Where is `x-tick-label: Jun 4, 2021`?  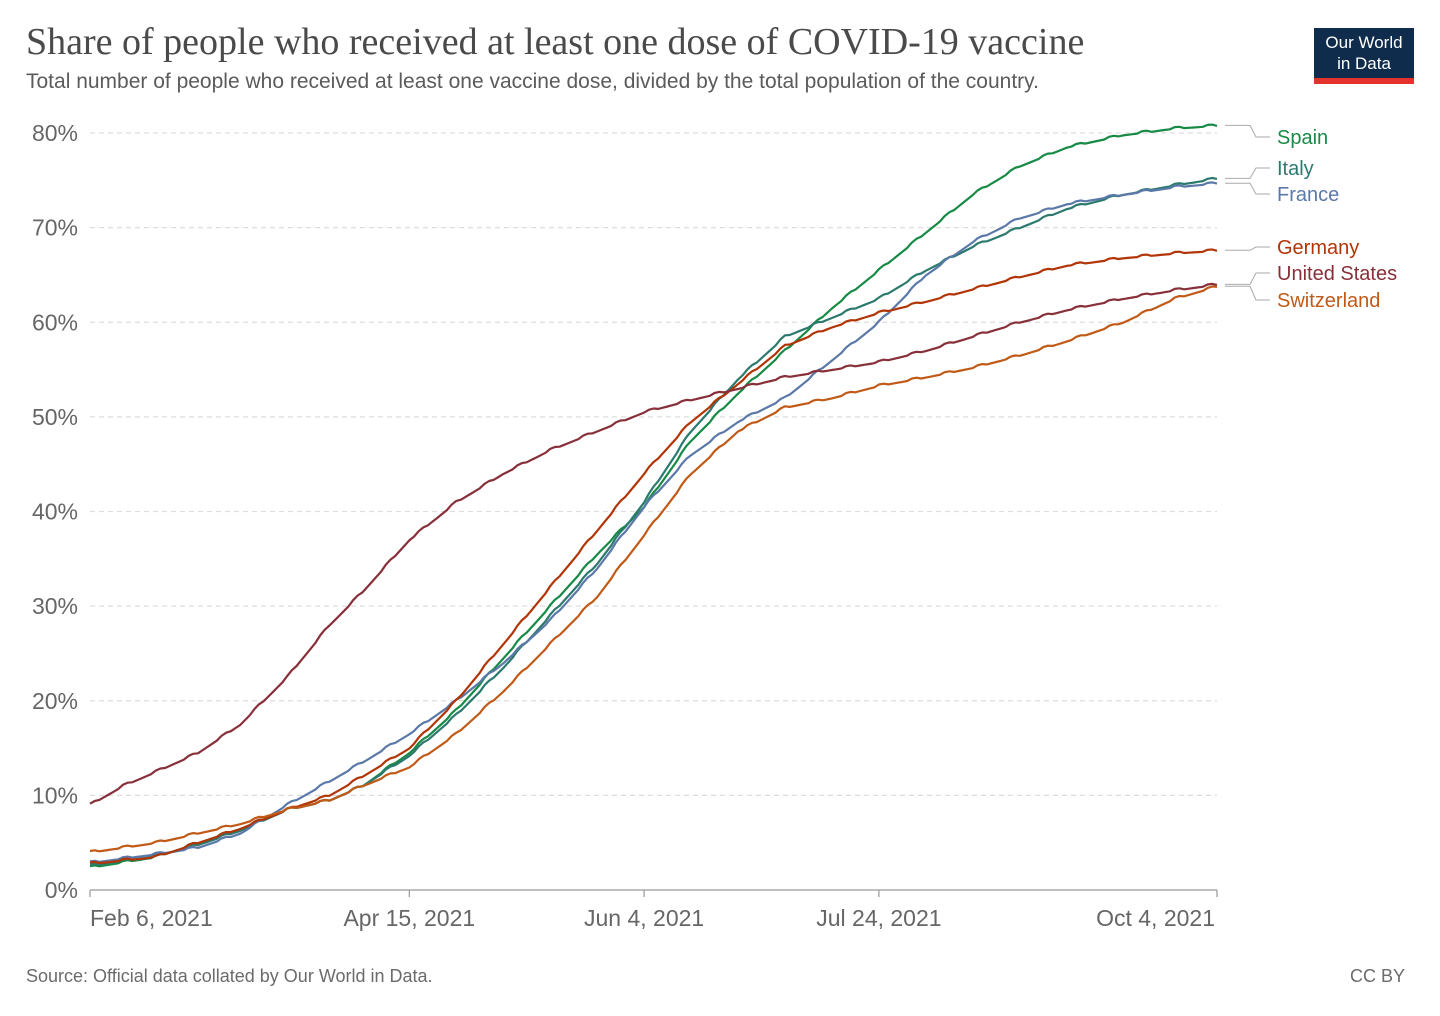
x-tick-label: Jun 4, 2021 is located at coordinates (644, 918).